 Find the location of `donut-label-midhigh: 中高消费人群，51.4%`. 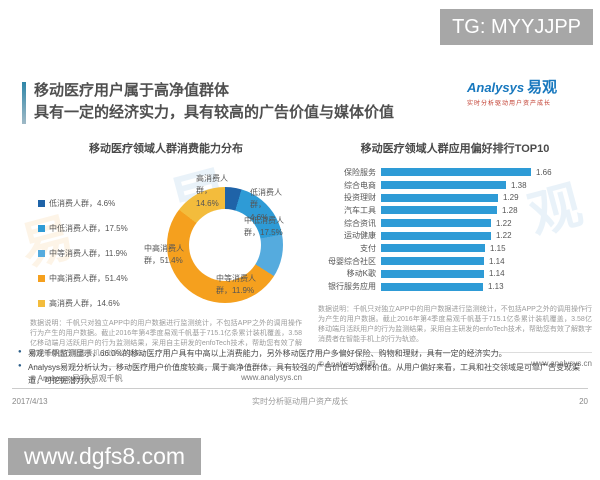

donut-label-midhigh: 中高消费人群，51.4% is located at coordinates (164, 255).